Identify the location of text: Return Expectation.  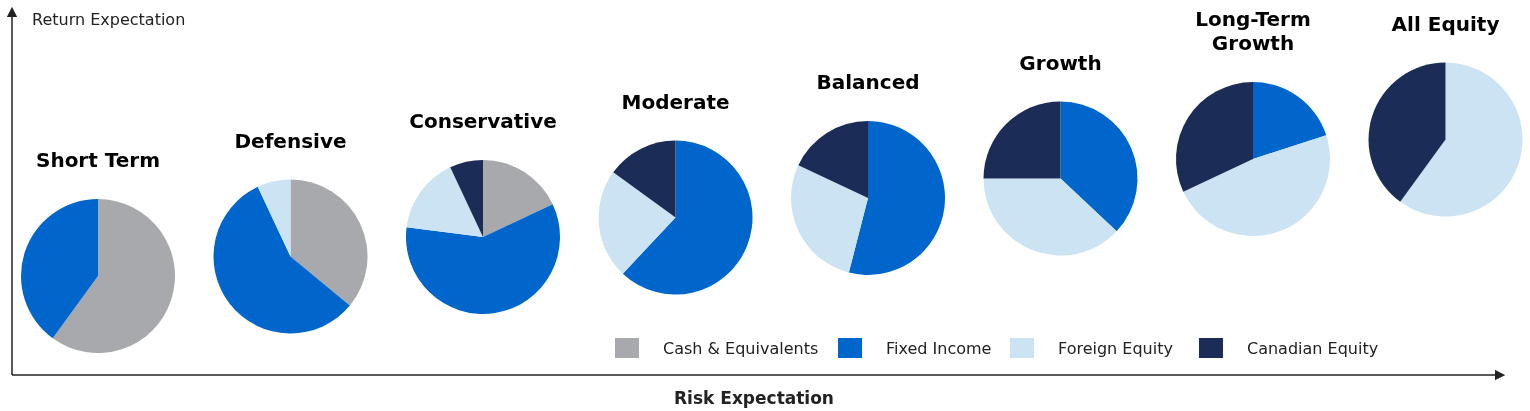
(109, 19).